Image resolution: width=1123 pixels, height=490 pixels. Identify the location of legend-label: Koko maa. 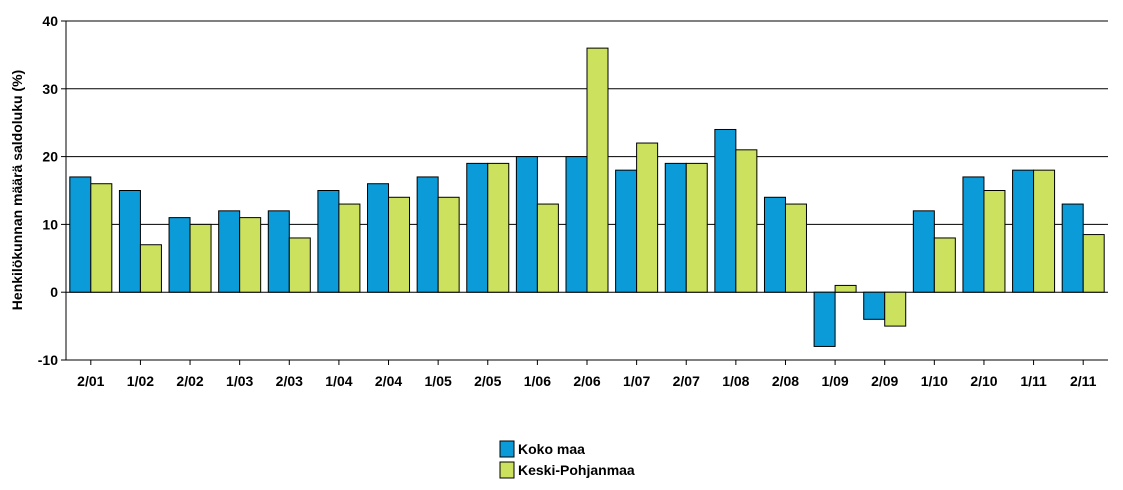
(551, 449).